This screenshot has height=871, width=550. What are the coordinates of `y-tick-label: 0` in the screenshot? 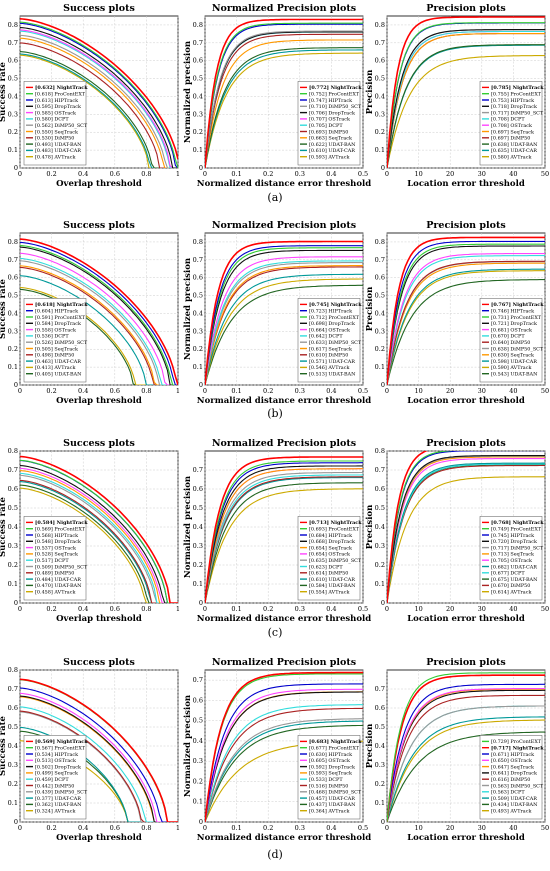 It's located at (16, 603).